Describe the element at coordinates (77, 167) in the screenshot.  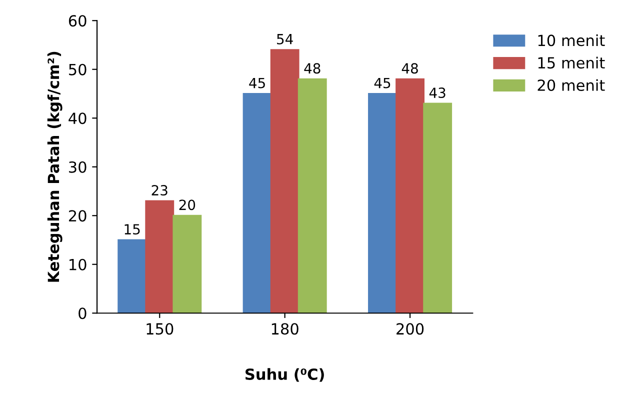
I see `y-tick-label: 30` at that location.